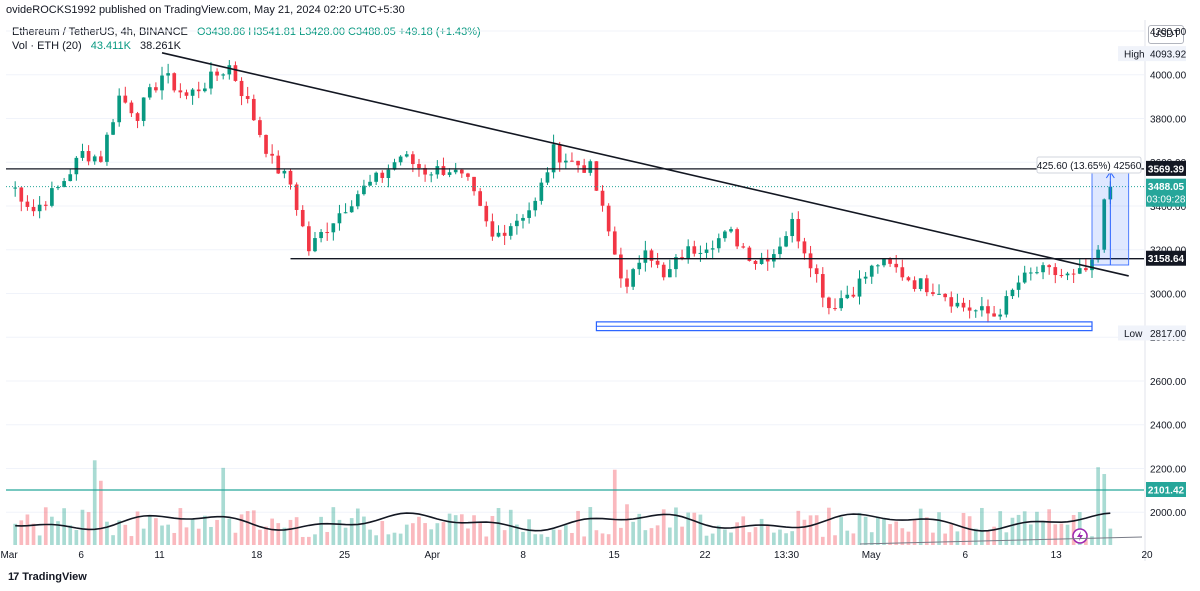 The image size is (1200, 591). I want to click on resistance-badge: 3569.39, so click(1166, 169).